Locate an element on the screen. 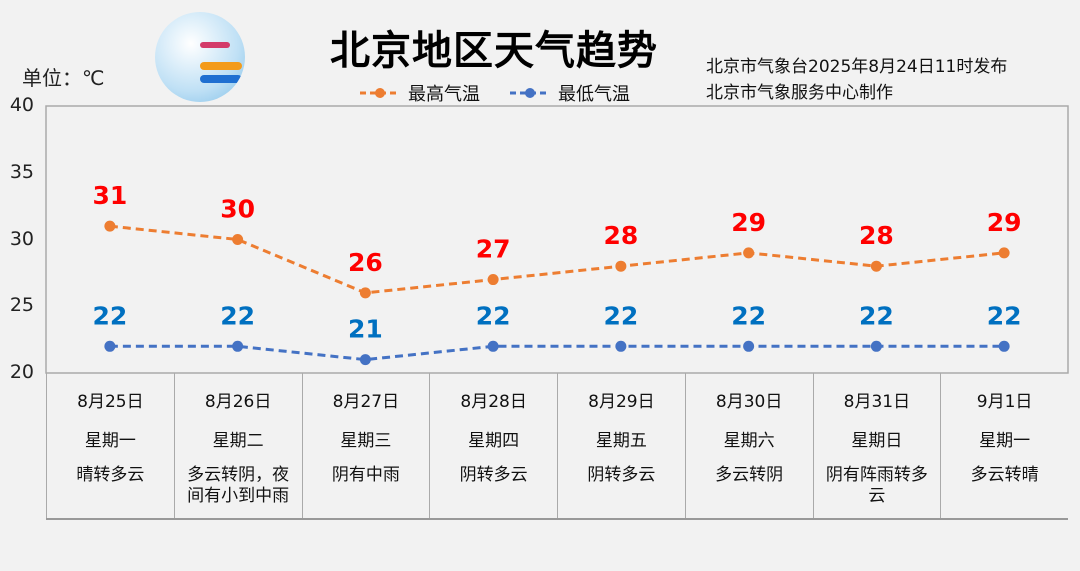 The width and height of the screenshot is (1080, 571). weekday-label: 星期六 is located at coordinates (749, 441).